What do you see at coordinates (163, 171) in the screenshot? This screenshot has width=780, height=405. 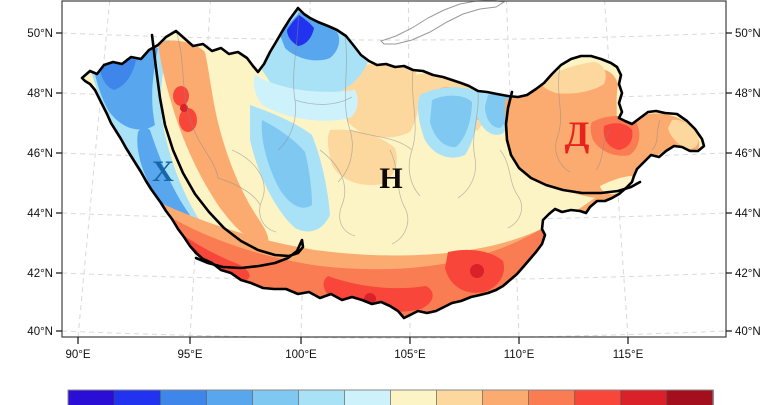 I see `region-label-west-zone: Х` at bounding box center [163, 171].